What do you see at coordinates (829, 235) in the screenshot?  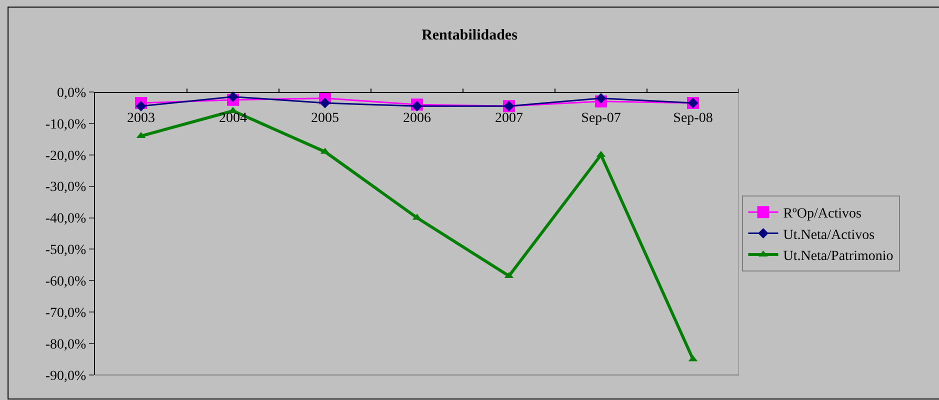 I see `legend-label: Ut.Neta/Activos` at bounding box center [829, 235].